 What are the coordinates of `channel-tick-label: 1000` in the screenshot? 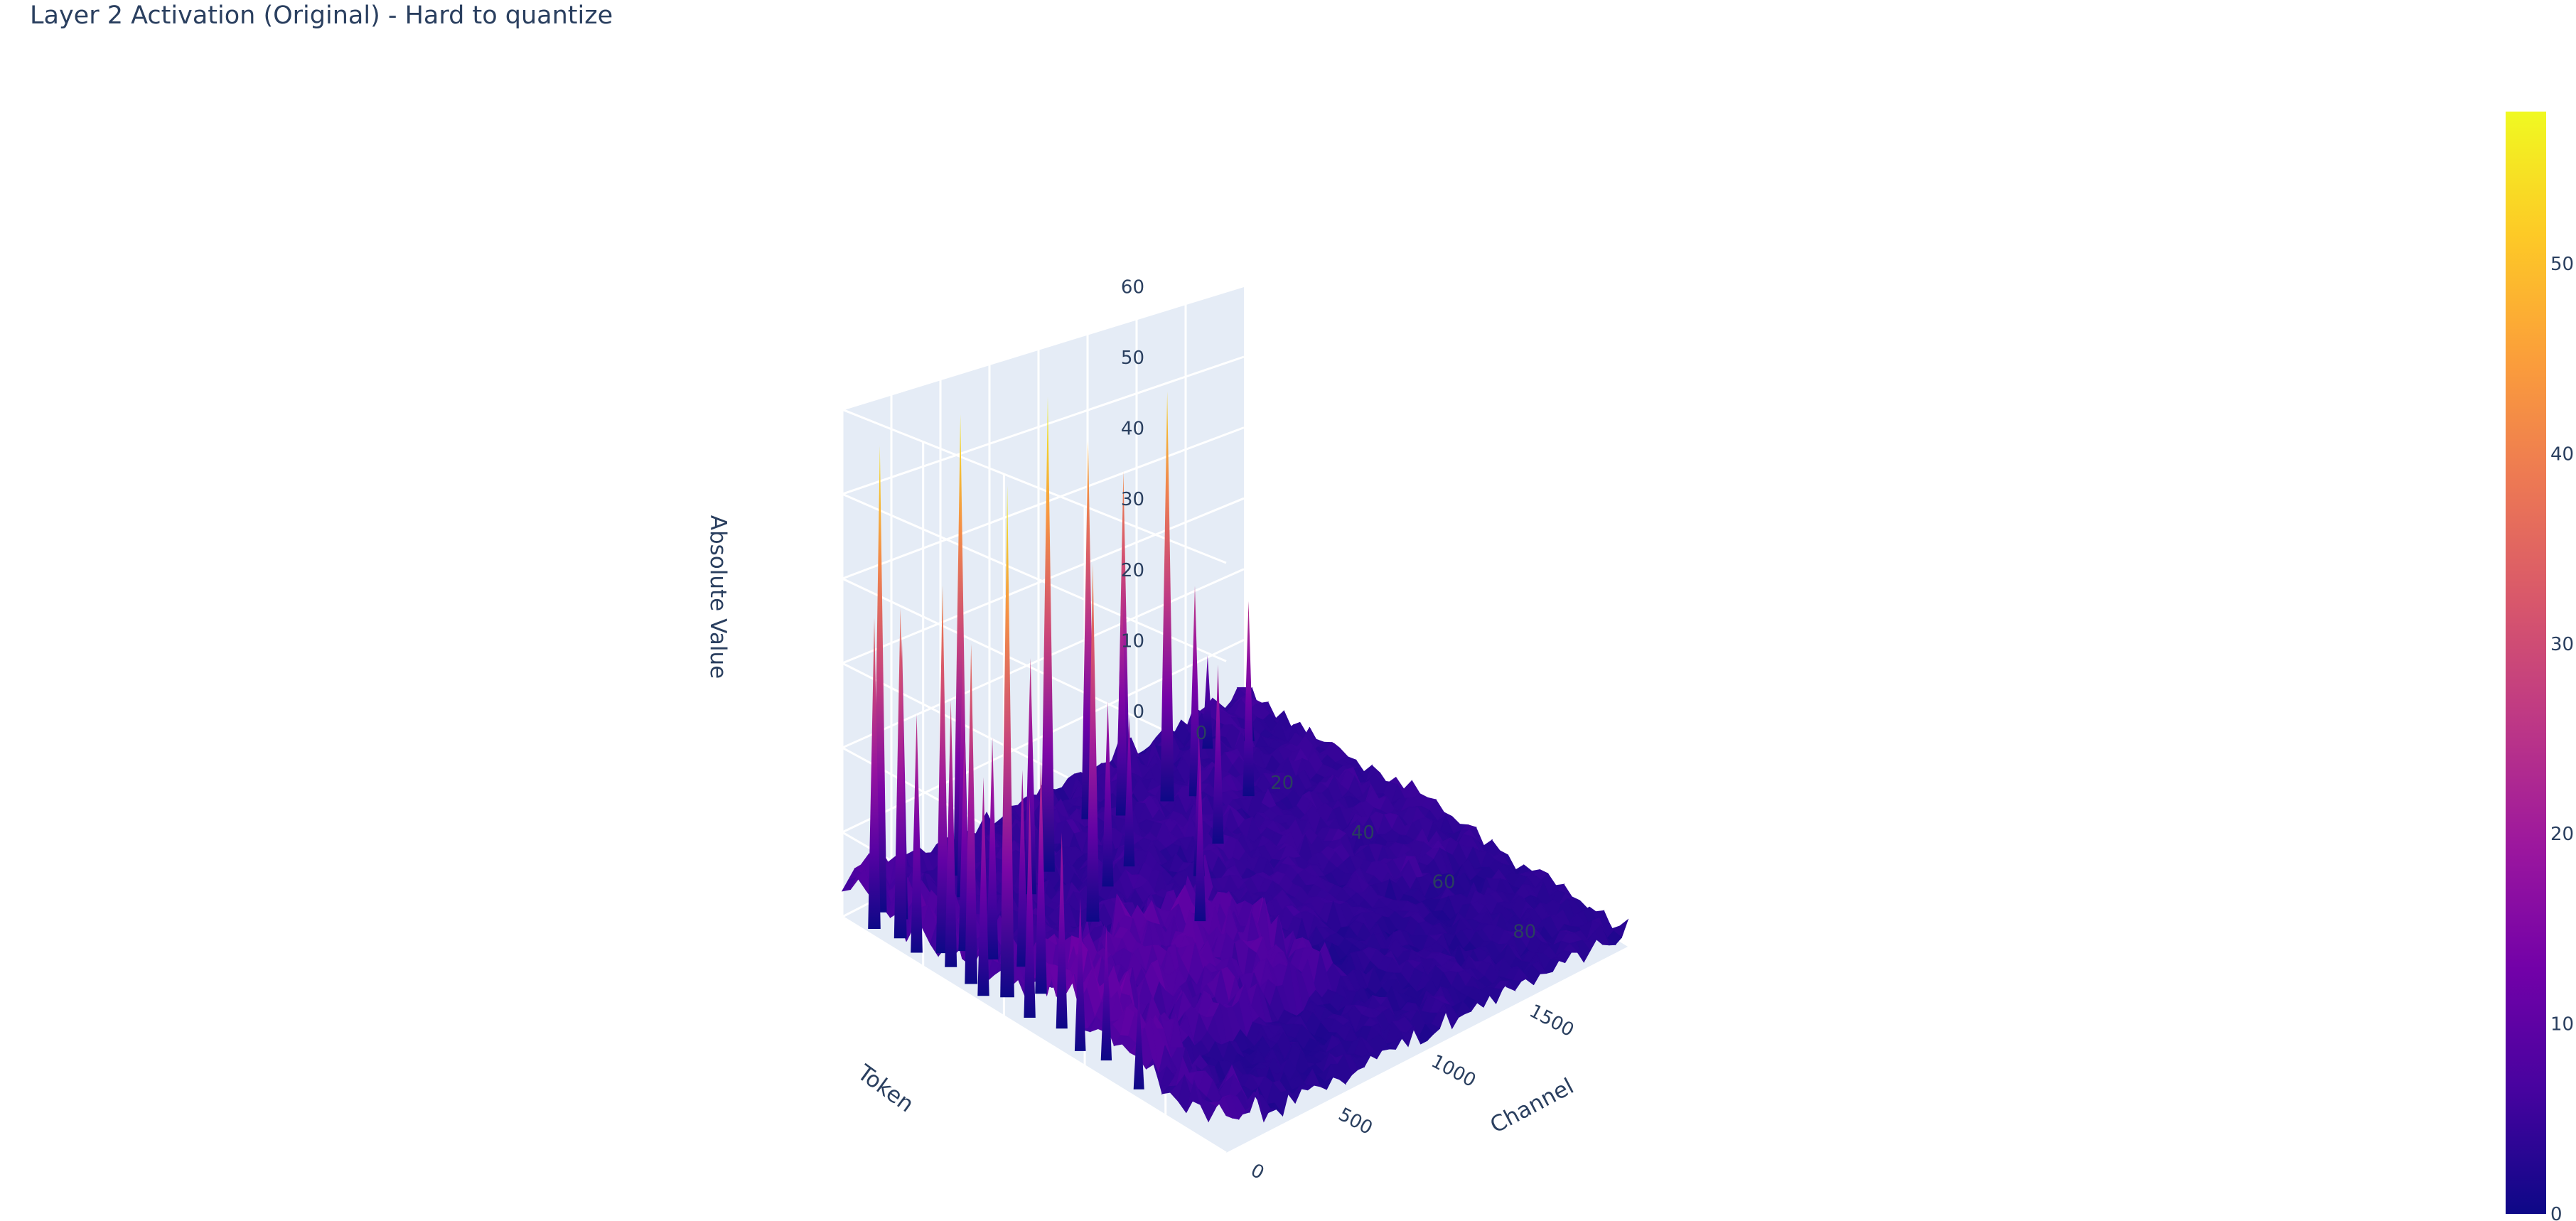 It's located at (1454, 1071).